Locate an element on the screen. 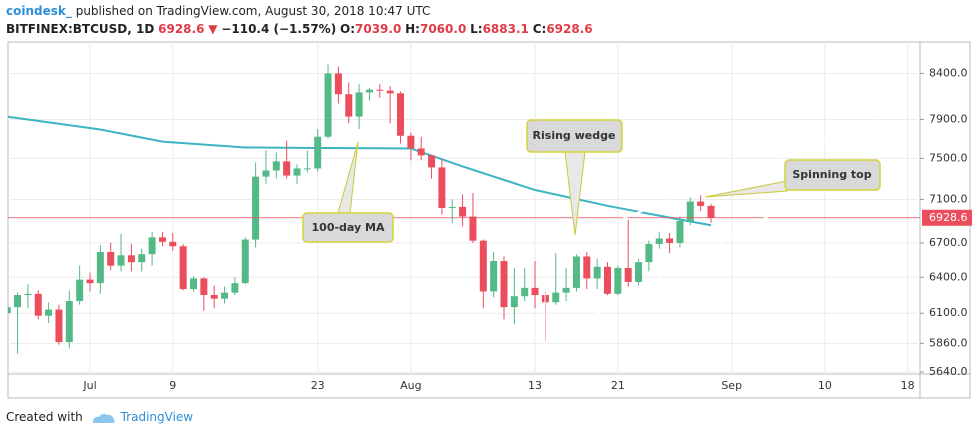 This screenshot has height=437, width=975. y-tick-label: 5860.0 is located at coordinates (948, 342).